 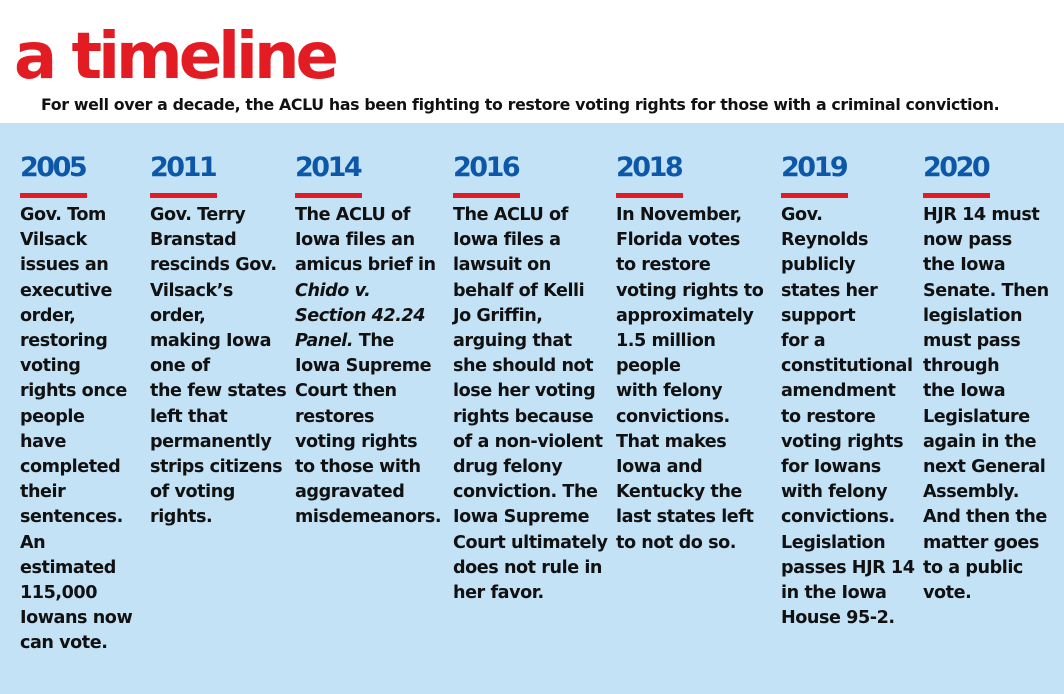 What do you see at coordinates (676, 542) in the screenshot?
I see `description-line: to not do so.` at bounding box center [676, 542].